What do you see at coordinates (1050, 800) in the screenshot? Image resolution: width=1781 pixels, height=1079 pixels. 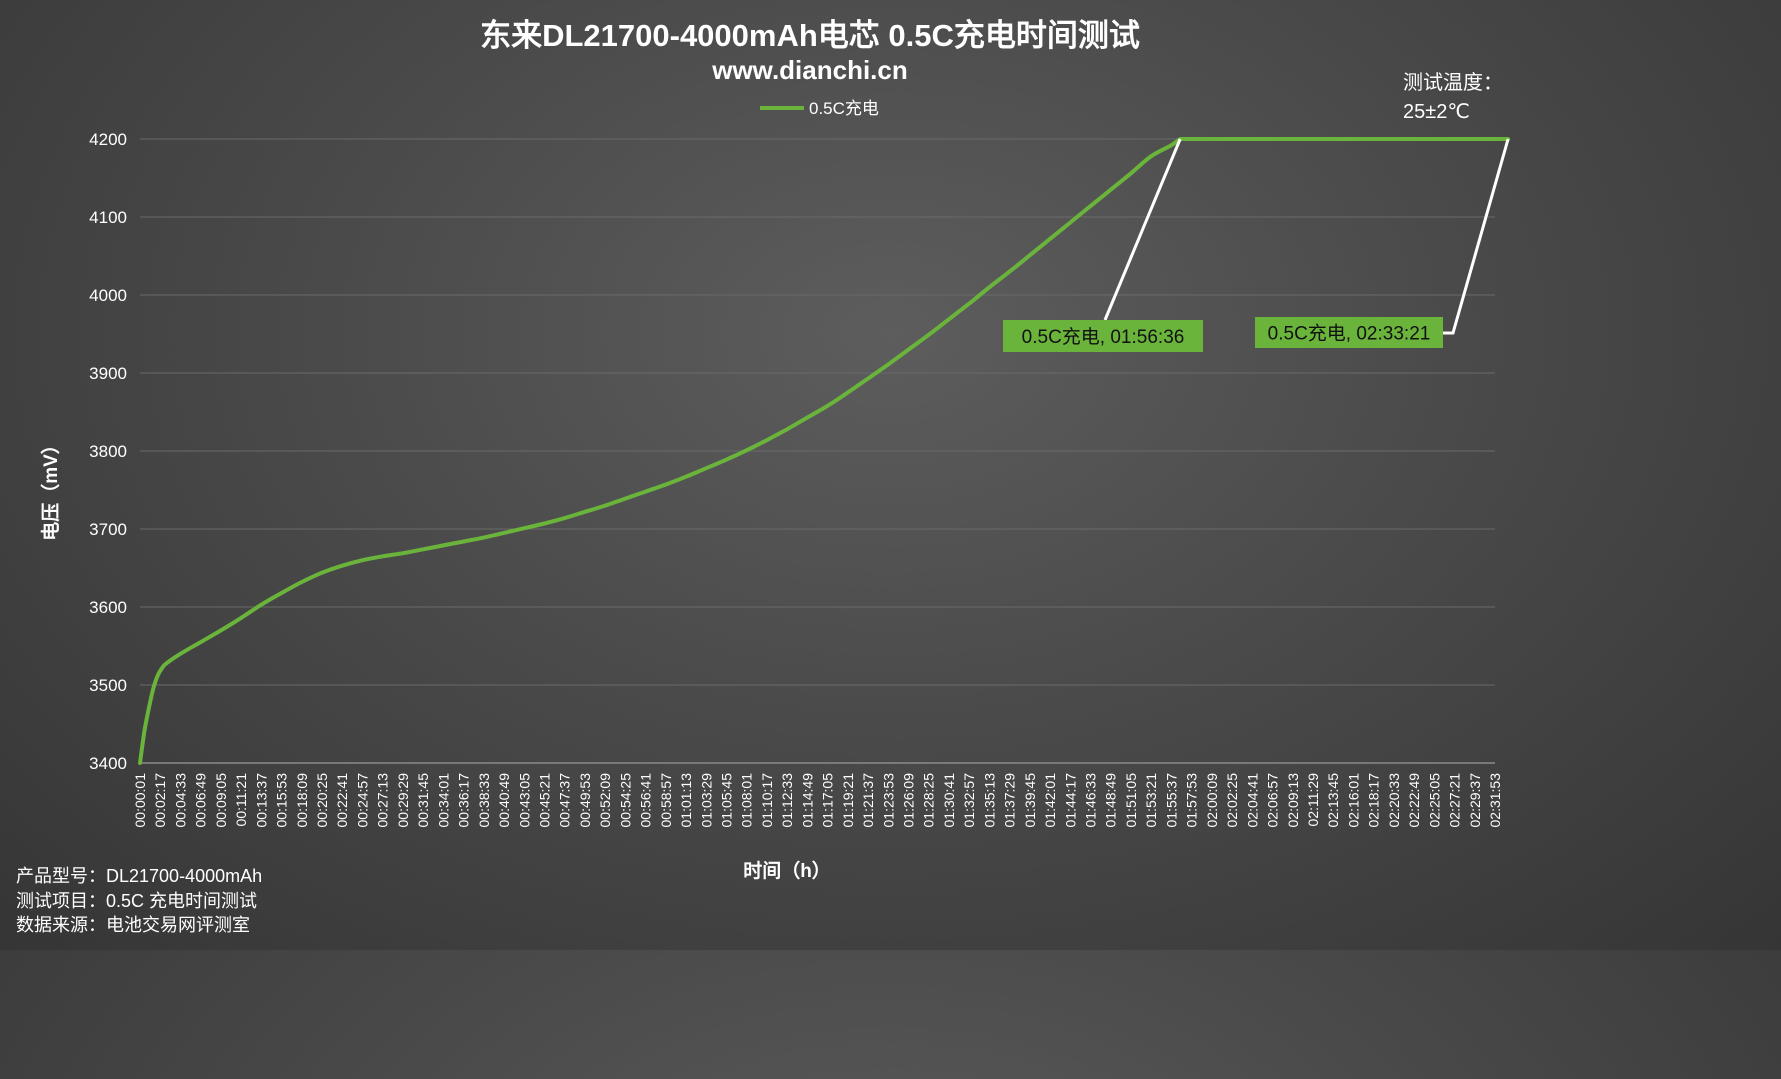 I see `x-tick-label: 01:42:01` at bounding box center [1050, 800].